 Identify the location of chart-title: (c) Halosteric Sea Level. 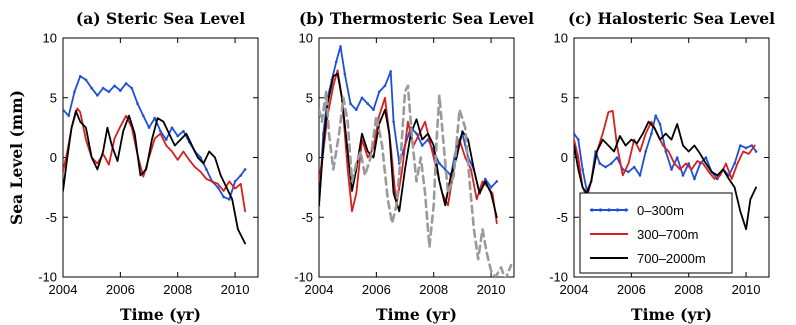
(671, 18).